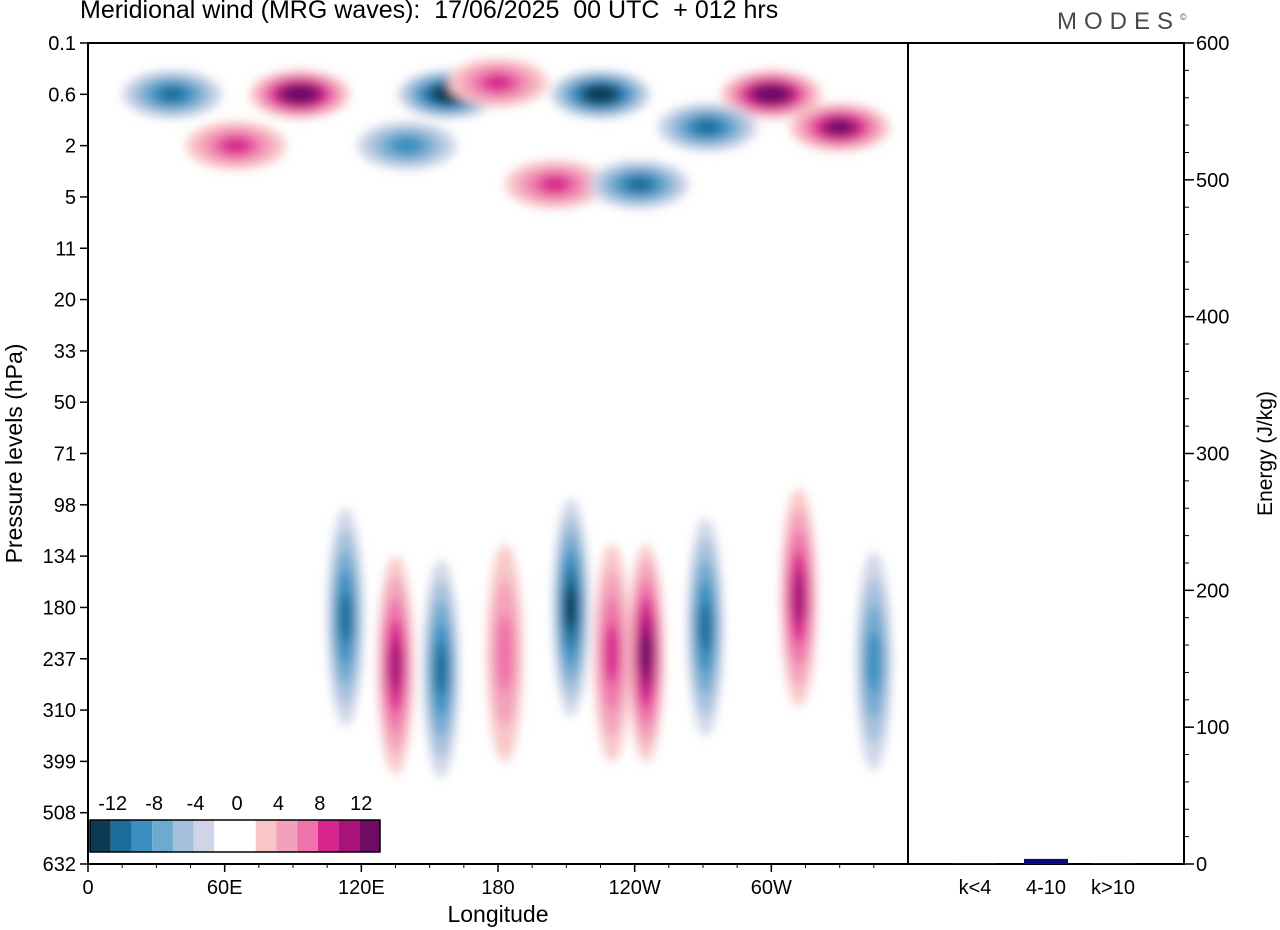 The image size is (1280, 930). Describe the element at coordinates (59, 557) in the screenshot. I see `y-tick-label: 134` at that location.